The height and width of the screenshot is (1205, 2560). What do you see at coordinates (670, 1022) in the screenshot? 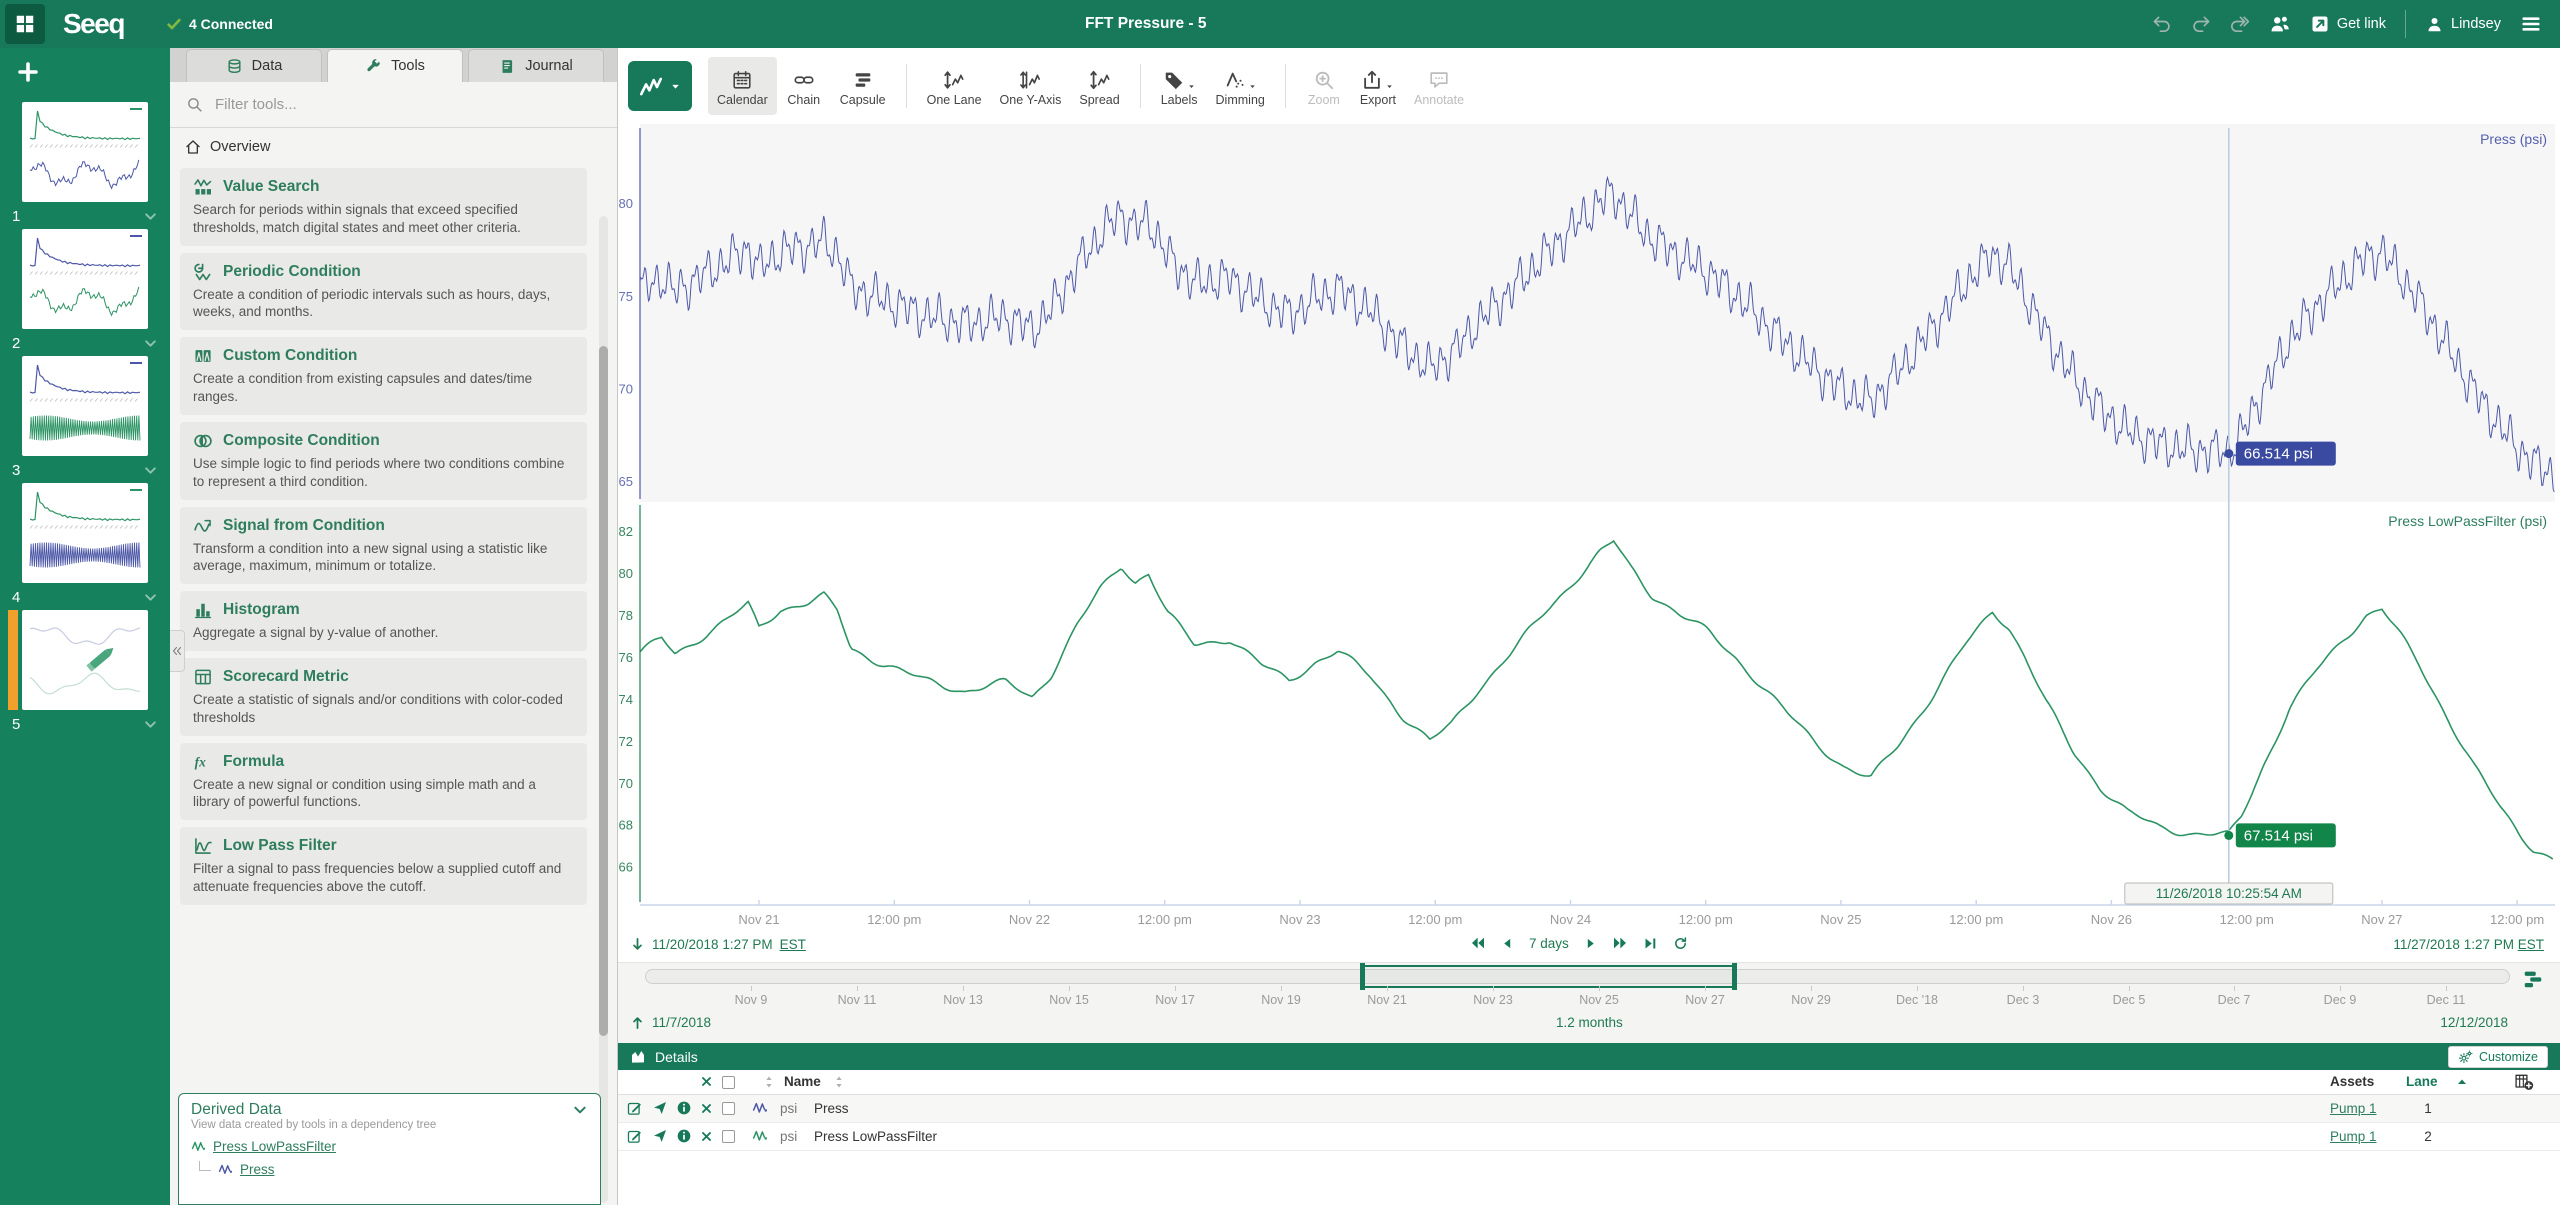
I see `investigate-start: 11/7/2018` at bounding box center [670, 1022].